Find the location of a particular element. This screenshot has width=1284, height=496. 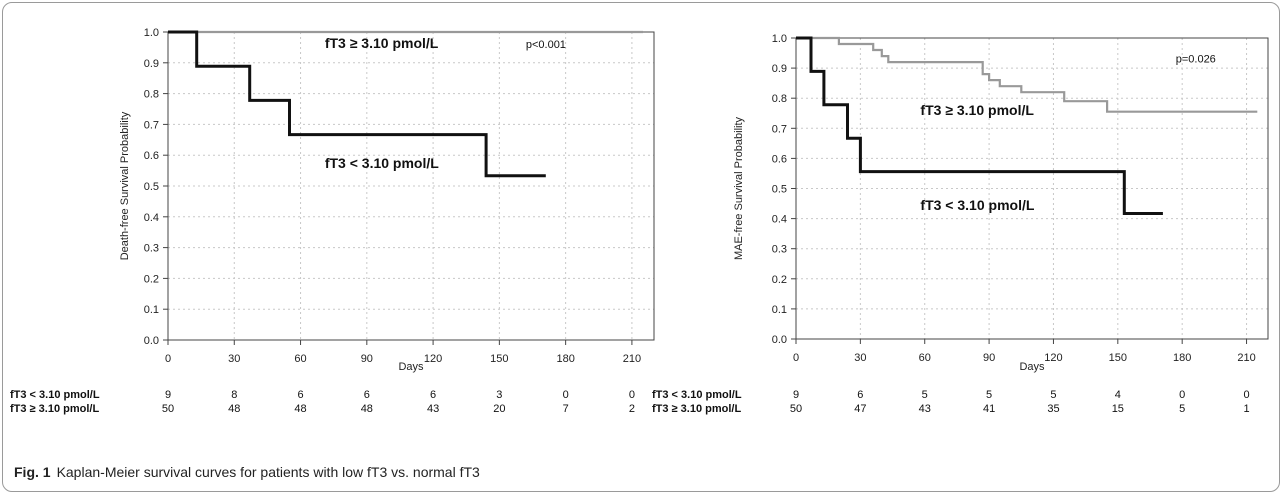

risk-table-value: 4 is located at coordinates (1118, 395).